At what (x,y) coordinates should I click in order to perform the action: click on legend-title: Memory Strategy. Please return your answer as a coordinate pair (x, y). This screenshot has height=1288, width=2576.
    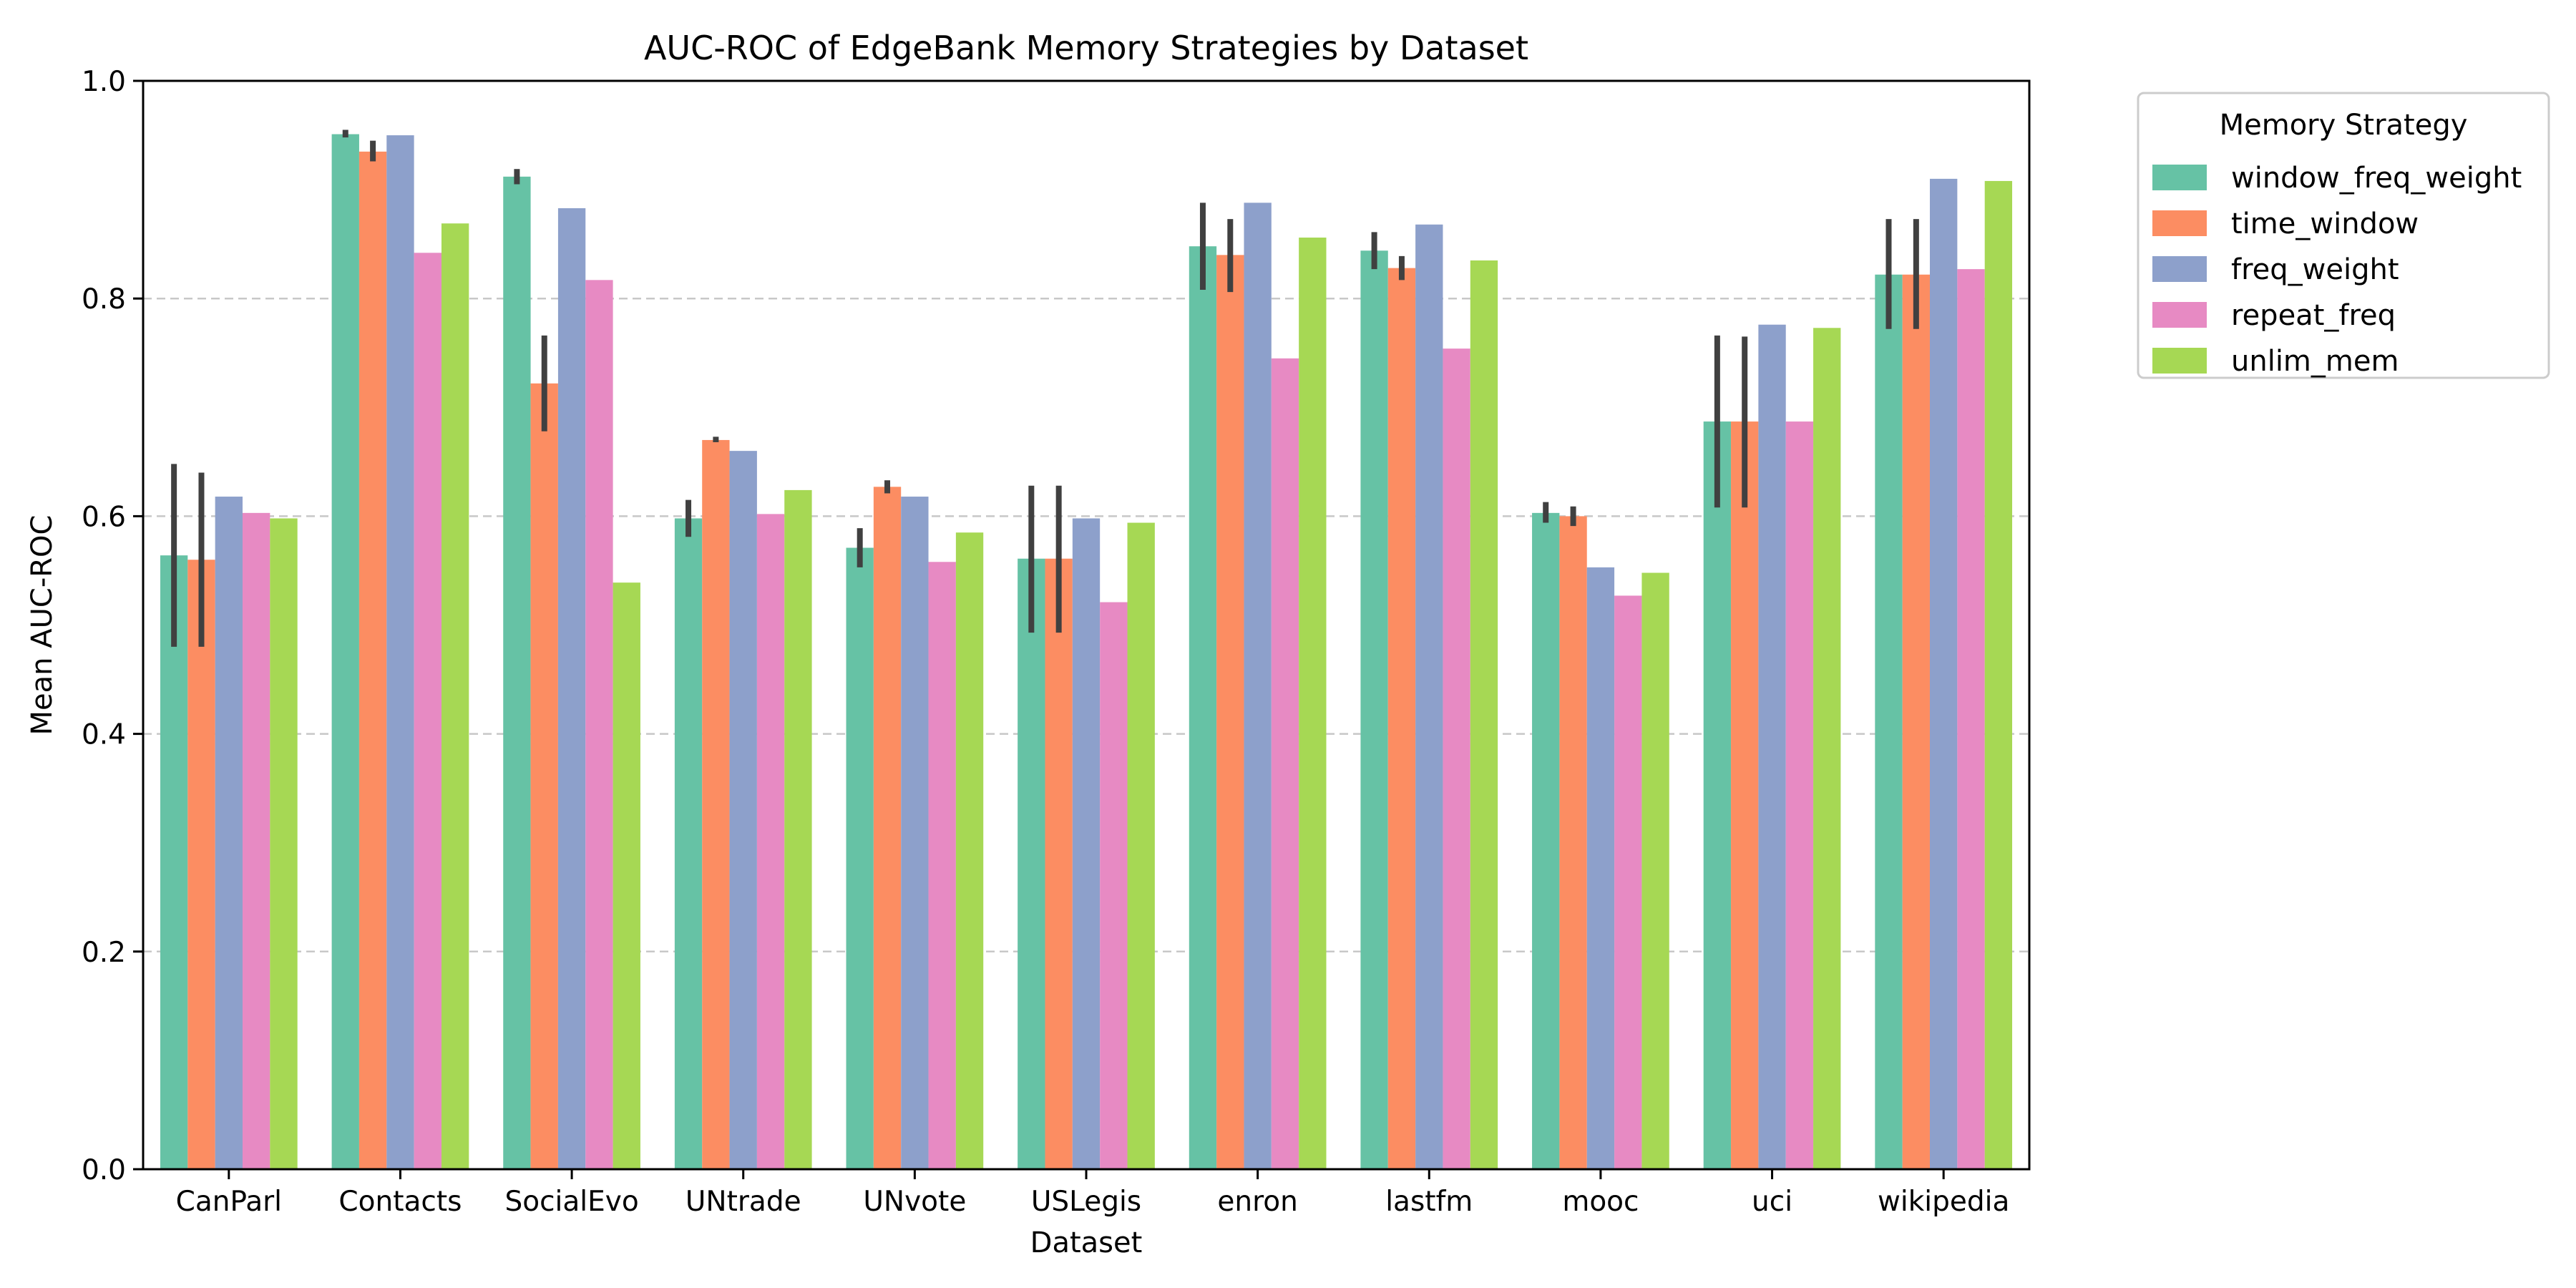
    Looking at the image, I should click on (2344, 125).